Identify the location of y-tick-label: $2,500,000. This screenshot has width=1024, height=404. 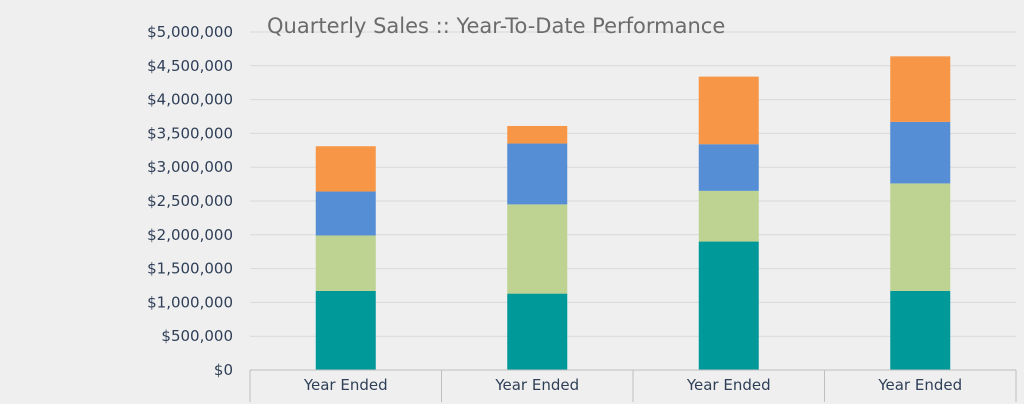
(190, 201).